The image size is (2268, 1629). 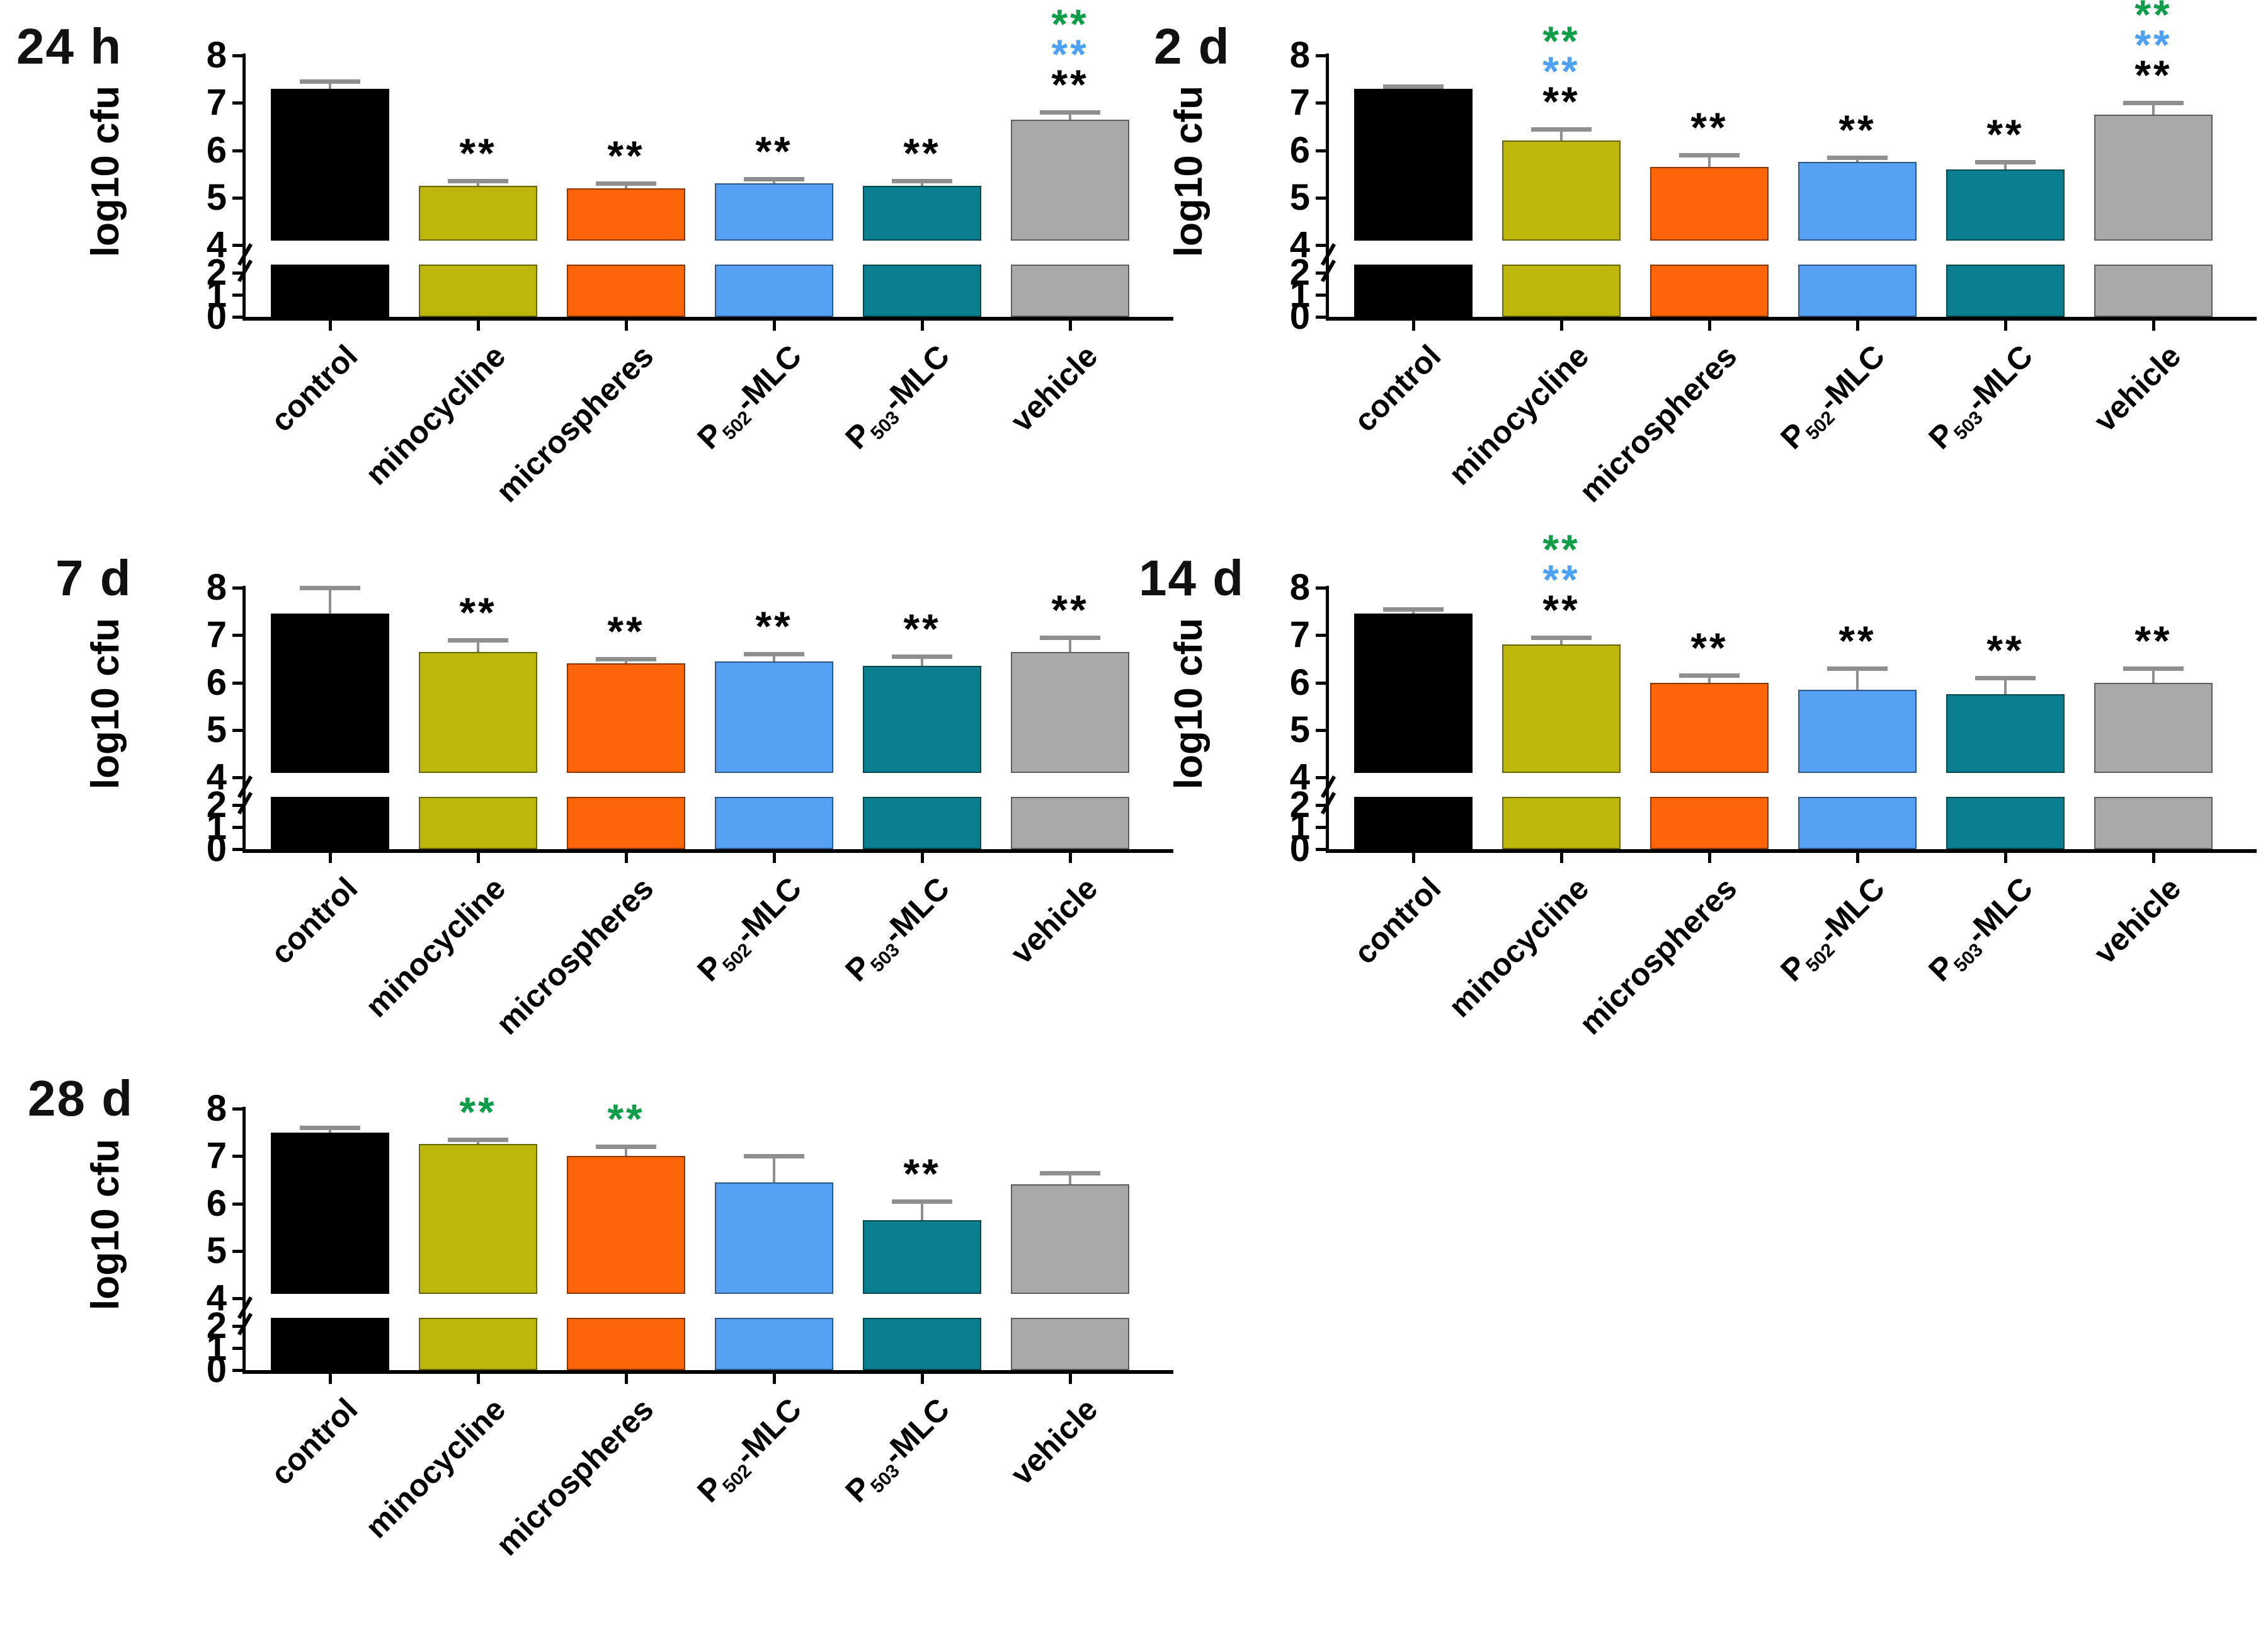 What do you see at coordinates (885, 426) in the screenshot?
I see `x-label-subscript: 503` at bounding box center [885, 426].